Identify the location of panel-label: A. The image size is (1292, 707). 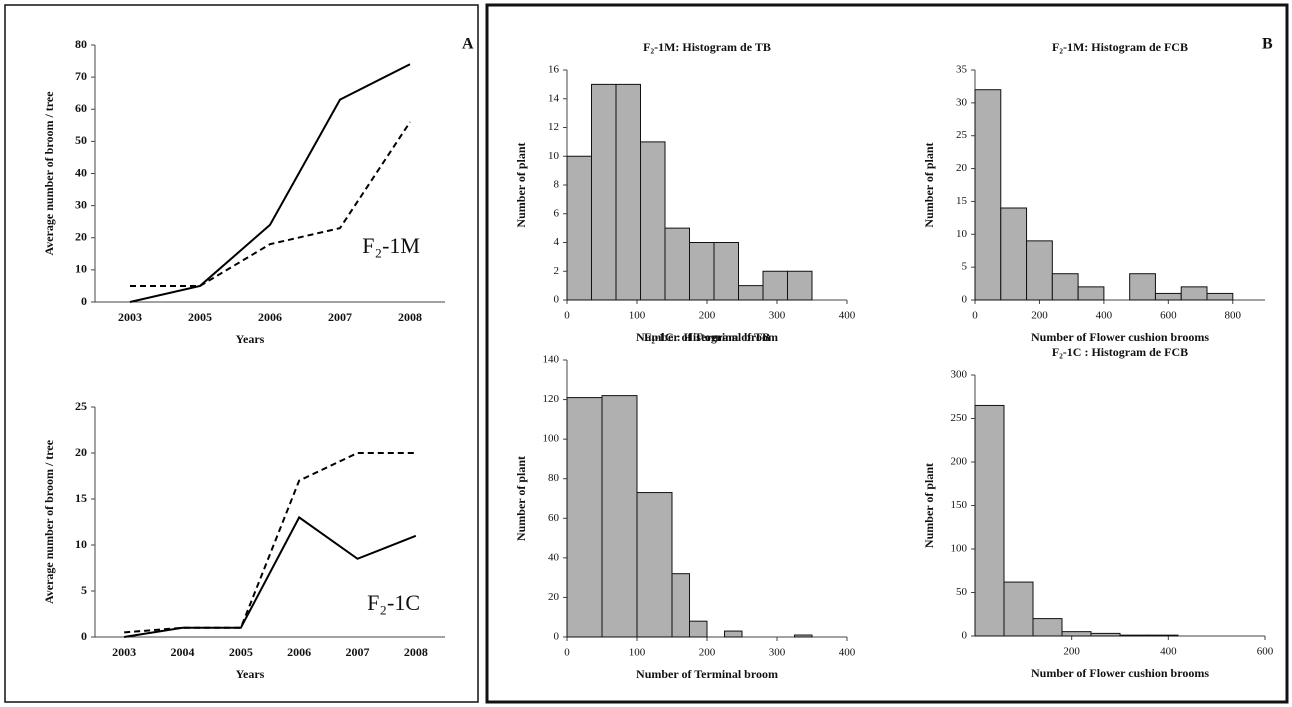
(468, 44).